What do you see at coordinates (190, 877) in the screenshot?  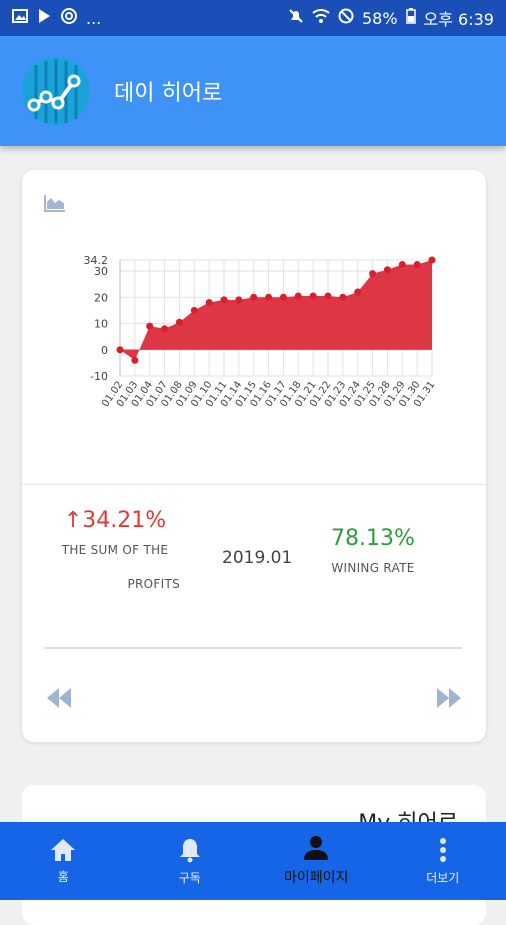 I see `nav-subscribe-label: 구독` at bounding box center [190, 877].